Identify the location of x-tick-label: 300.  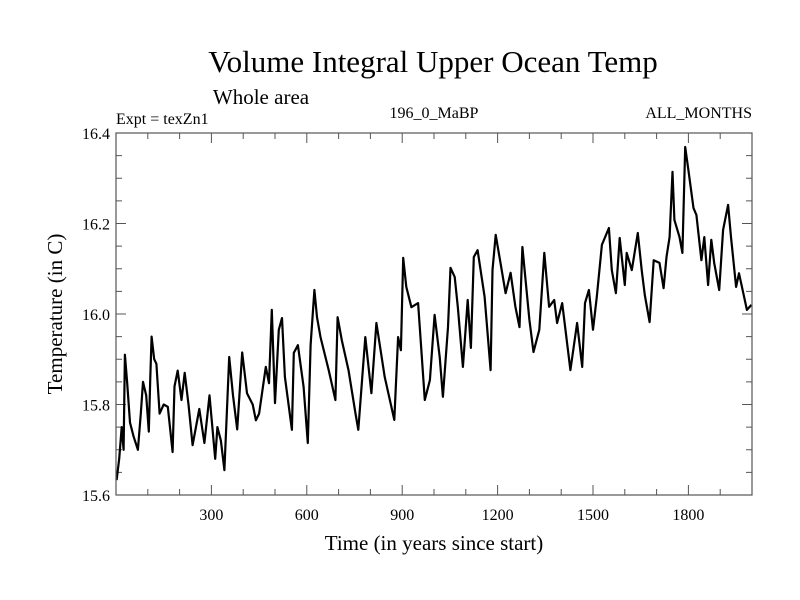
(211, 515).